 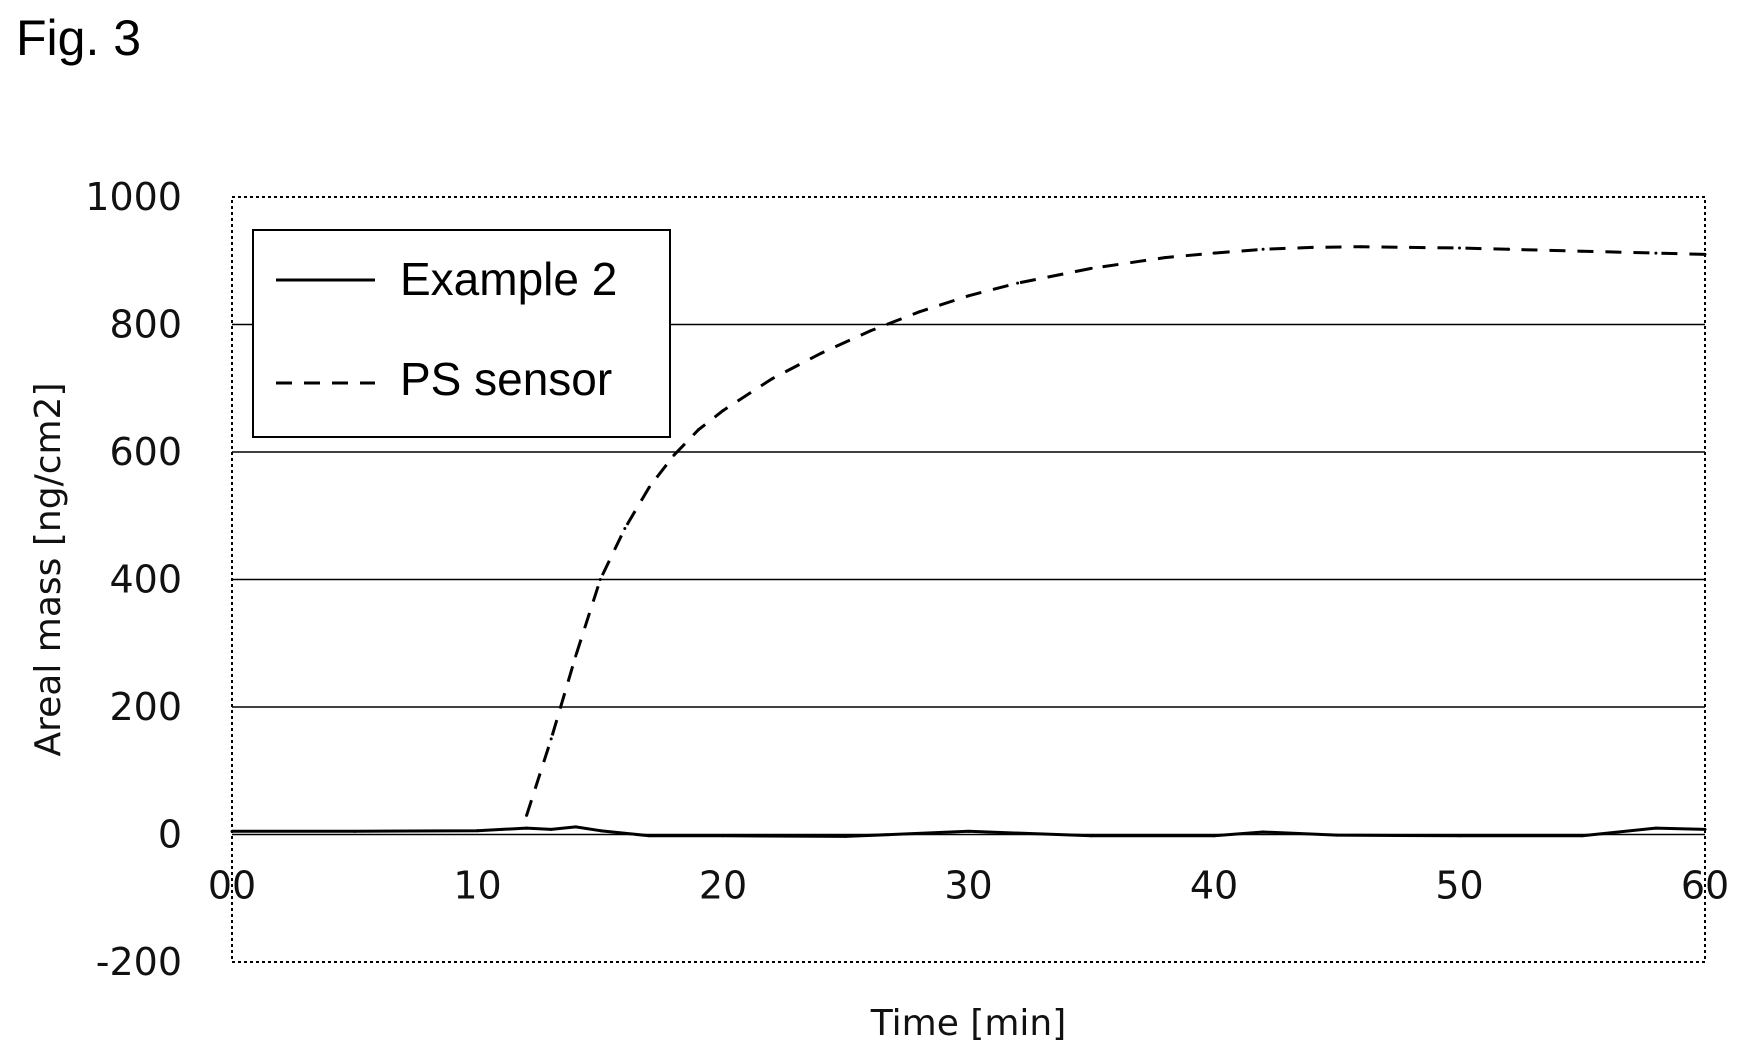 What do you see at coordinates (1705, 886) in the screenshot?
I see `x-tick-label: 60` at bounding box center [1705, 886].